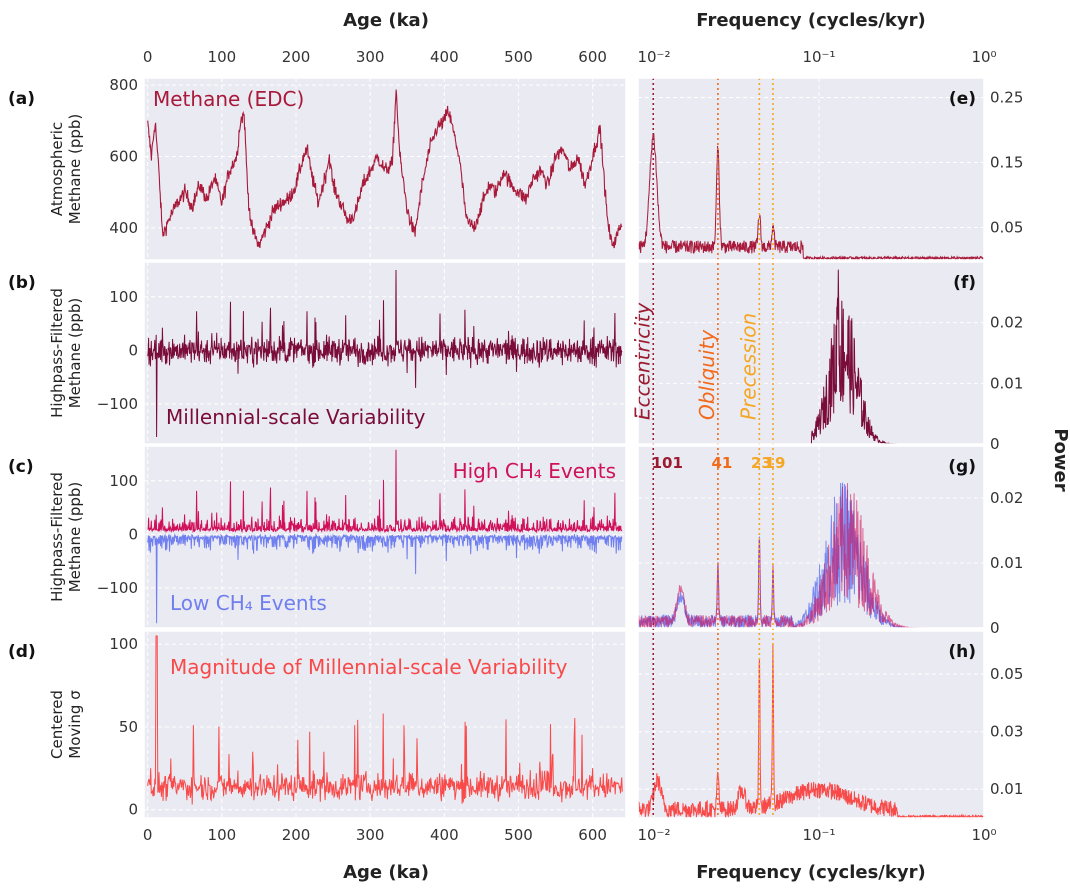  I want to click on orbital-band-name-text: Obliquity, so click(707, 374).